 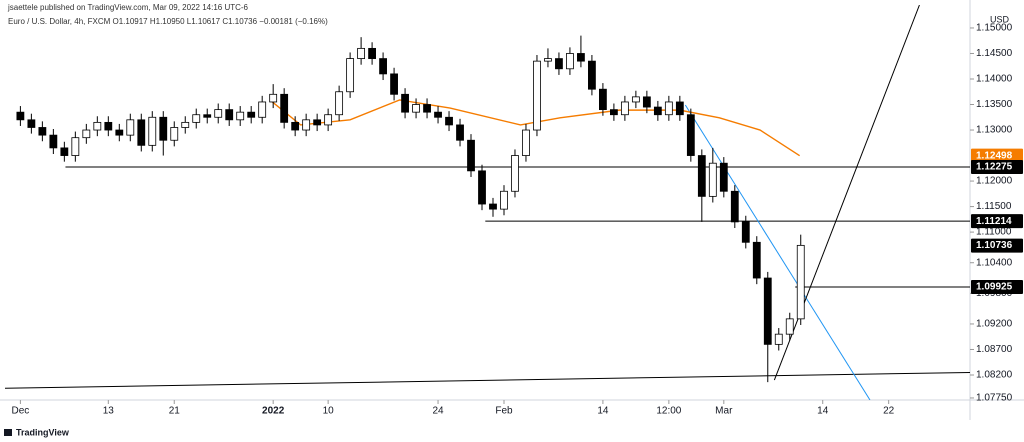 I want to click on x-tick-label: 22, so click(x=889, y=411).